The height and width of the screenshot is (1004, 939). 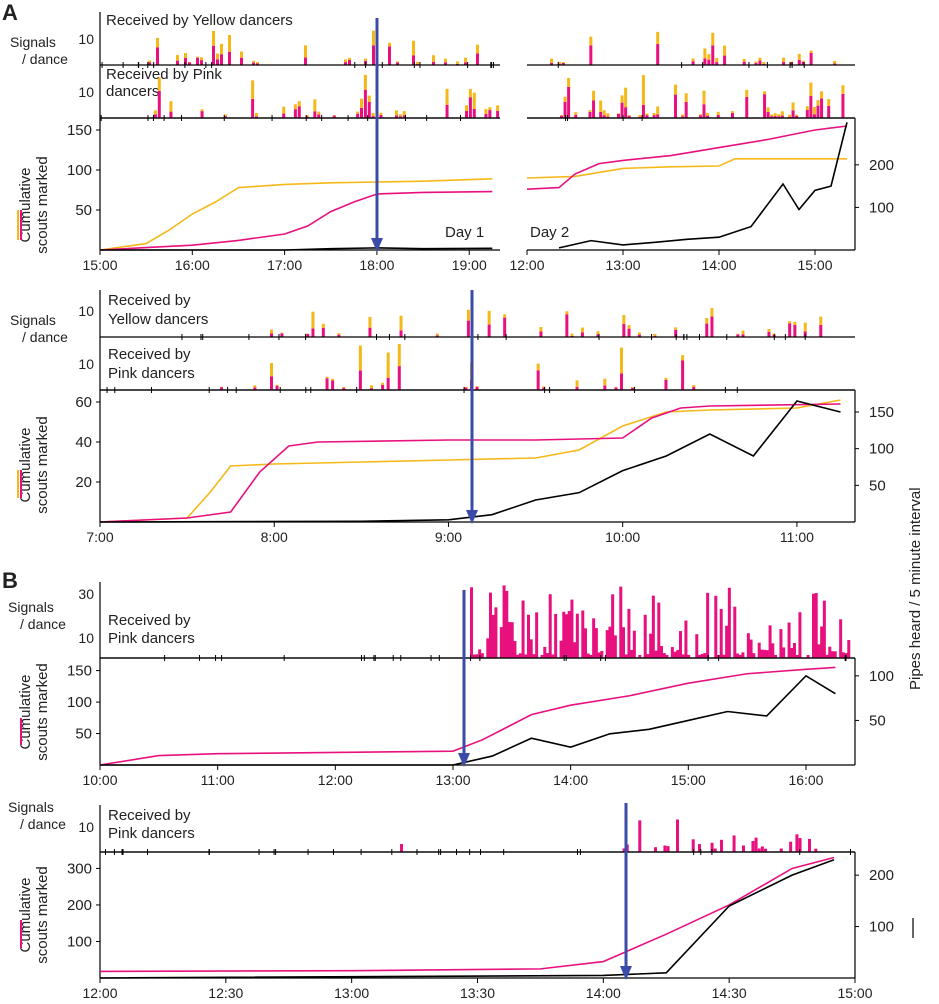 What do you see at coordinates (79, 130) in the screenshot?
I see `y-tick-label: 150` at bounding box center [79, 130].